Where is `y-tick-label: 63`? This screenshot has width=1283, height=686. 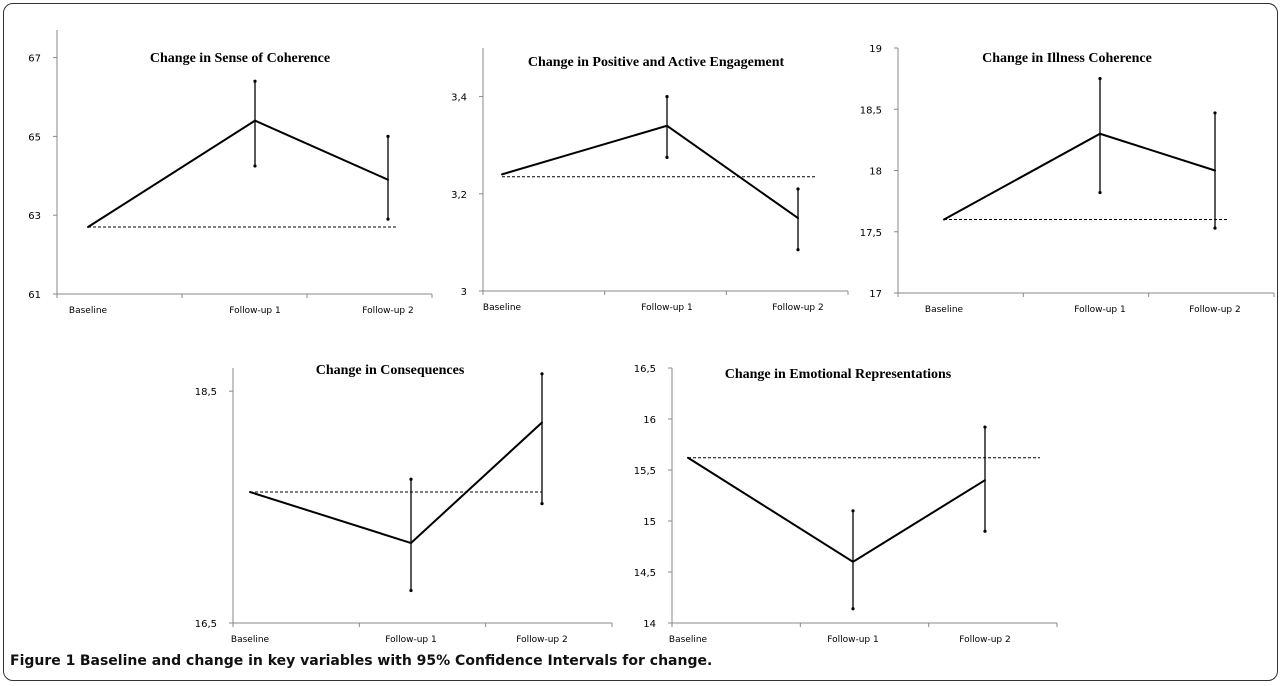
y-tick-label: 63 is located at coordinates (34, 216).